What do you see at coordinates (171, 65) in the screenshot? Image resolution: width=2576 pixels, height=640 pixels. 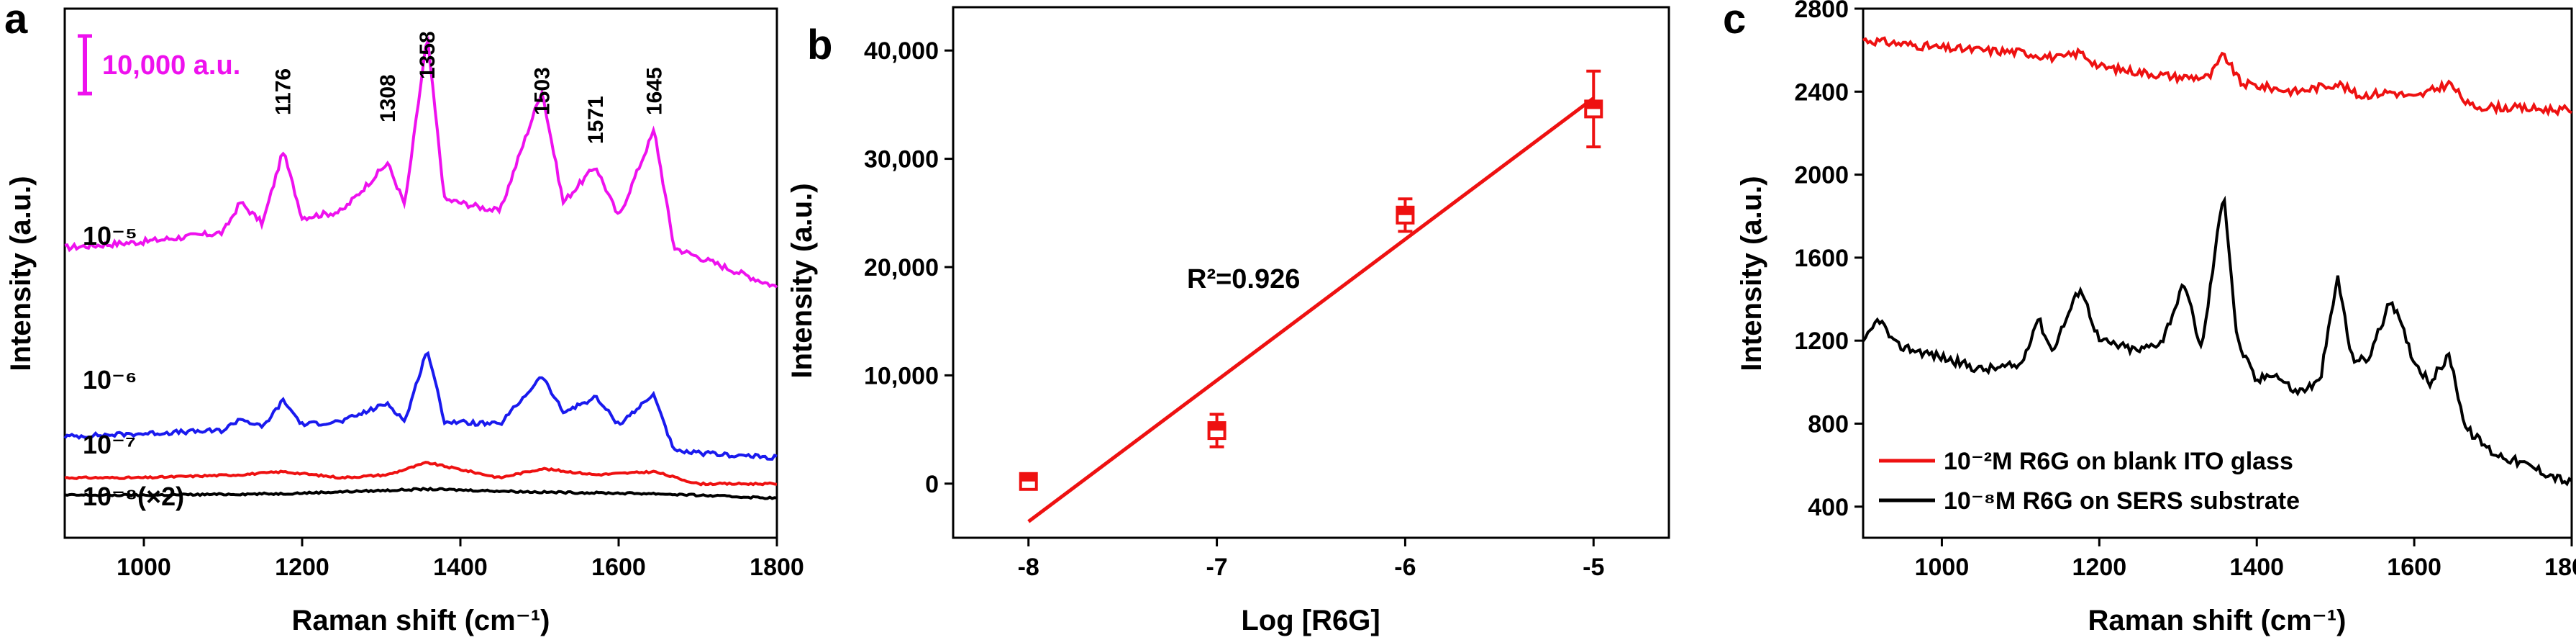 I see `scale-bar-label: 10,000 a.u.` at bounding box center [171, 65].